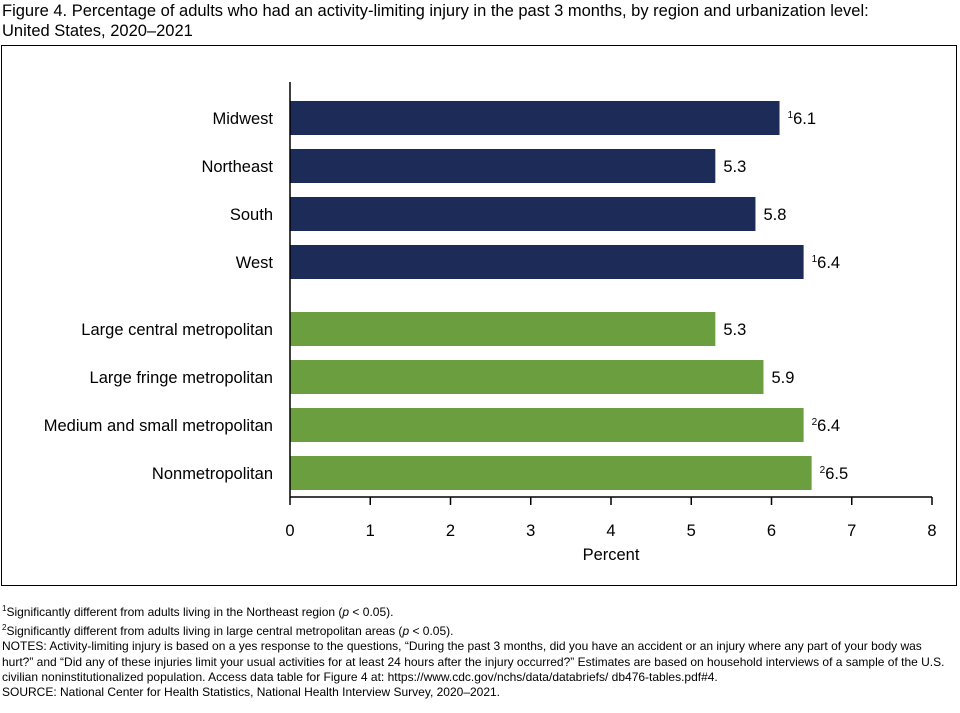  What do you see at coordinates (826, 263) in the screenshot?
I see `data-label: 16.4` at bounding box center [826, 263].